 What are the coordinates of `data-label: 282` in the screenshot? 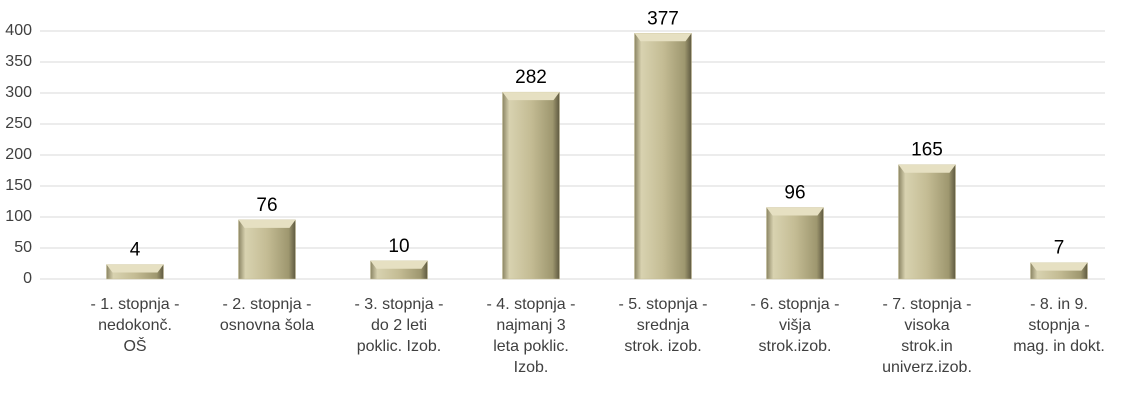 It's located at (531, 77).